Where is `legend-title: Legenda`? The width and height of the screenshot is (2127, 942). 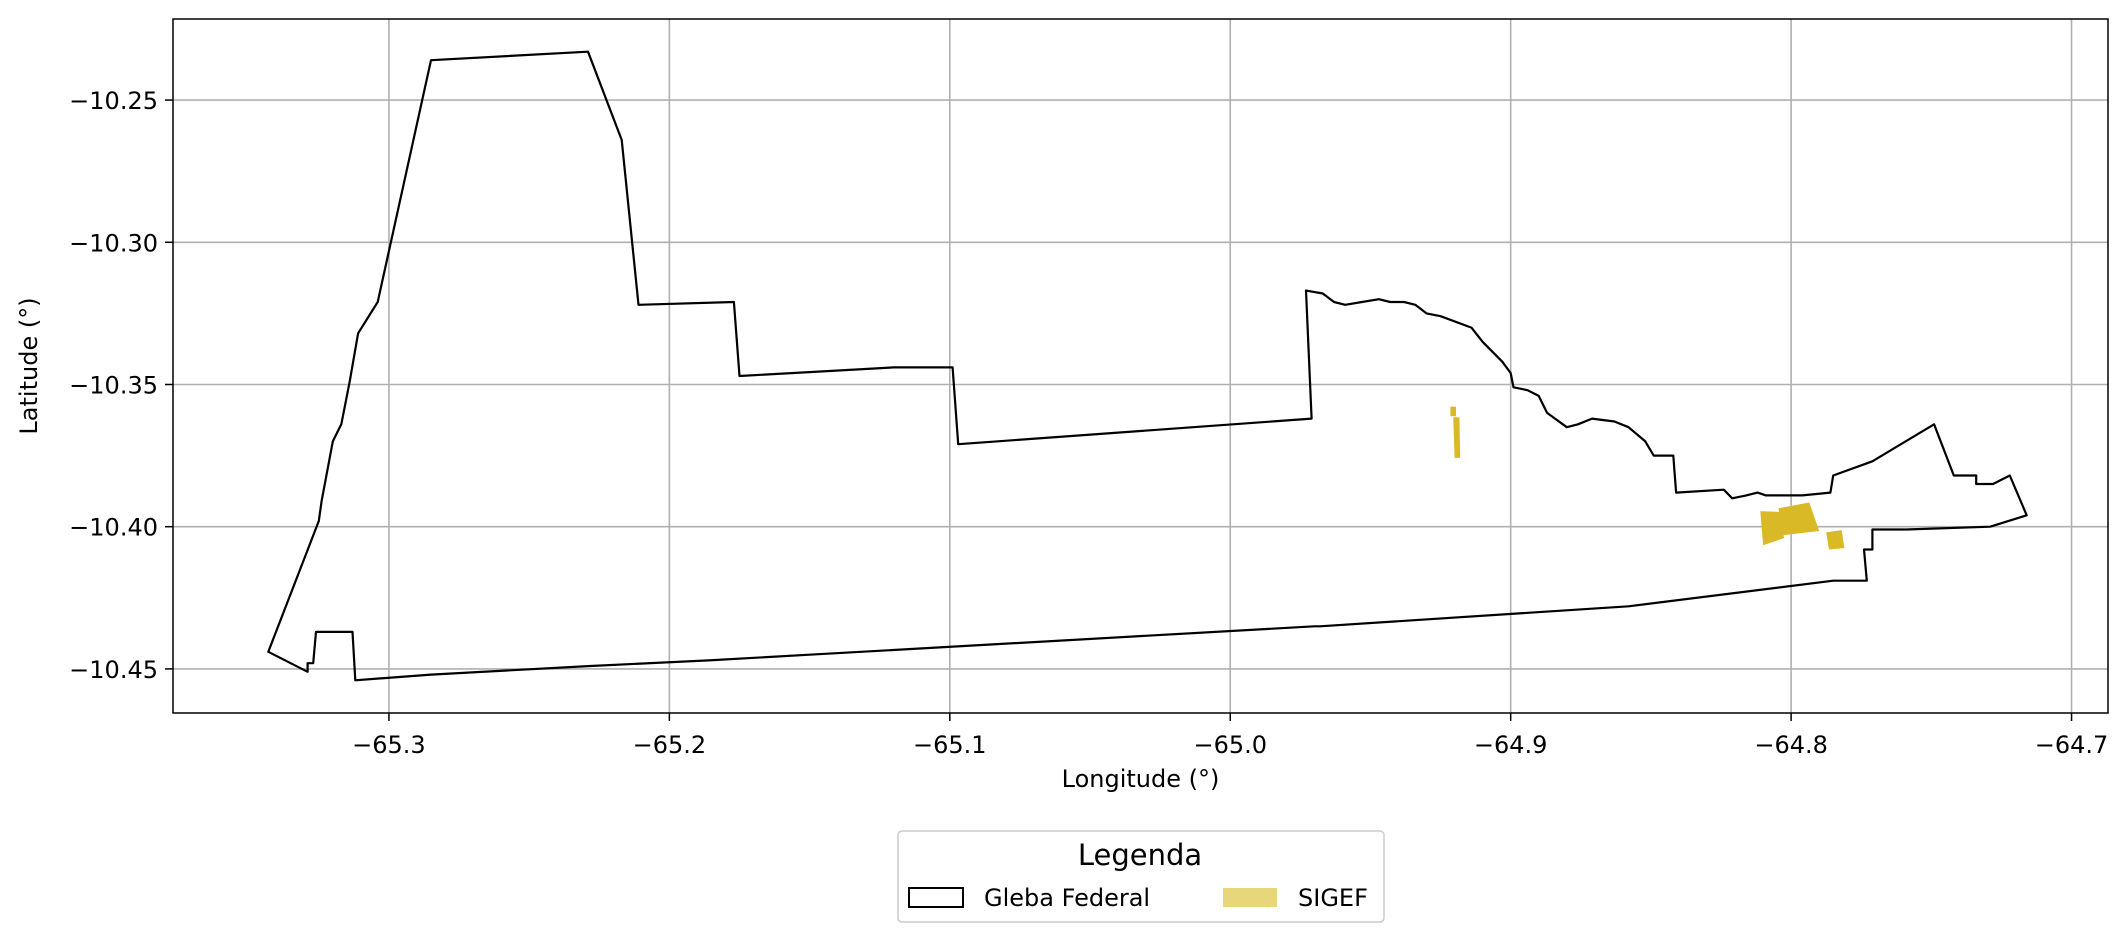 legend-title: Legenda is located at coordinates (1140, 855).